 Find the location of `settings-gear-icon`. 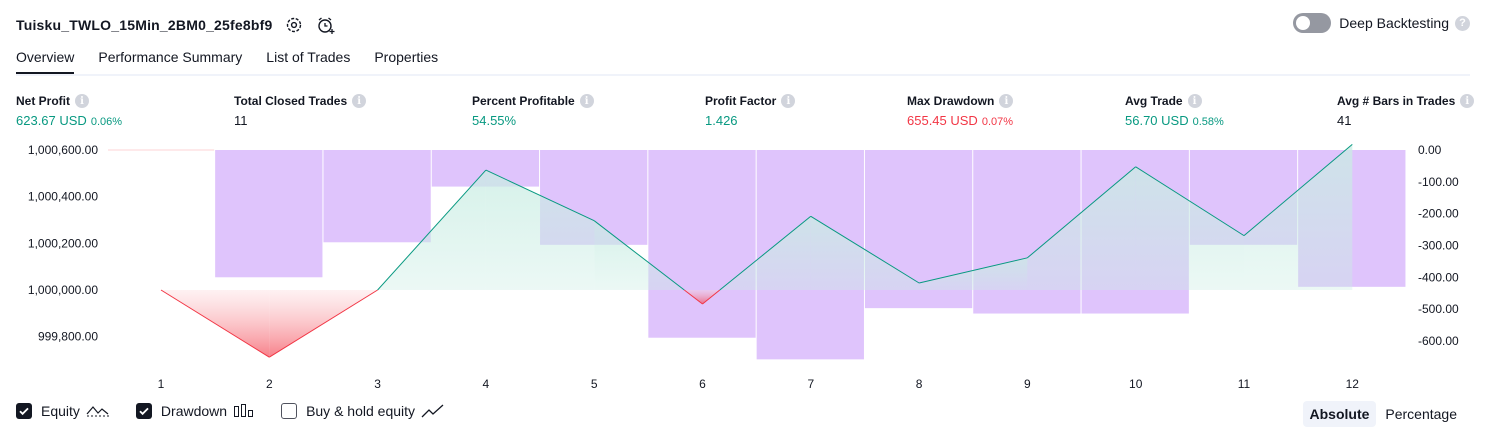

settings-gear-icon is located at coordinates (294, 25).